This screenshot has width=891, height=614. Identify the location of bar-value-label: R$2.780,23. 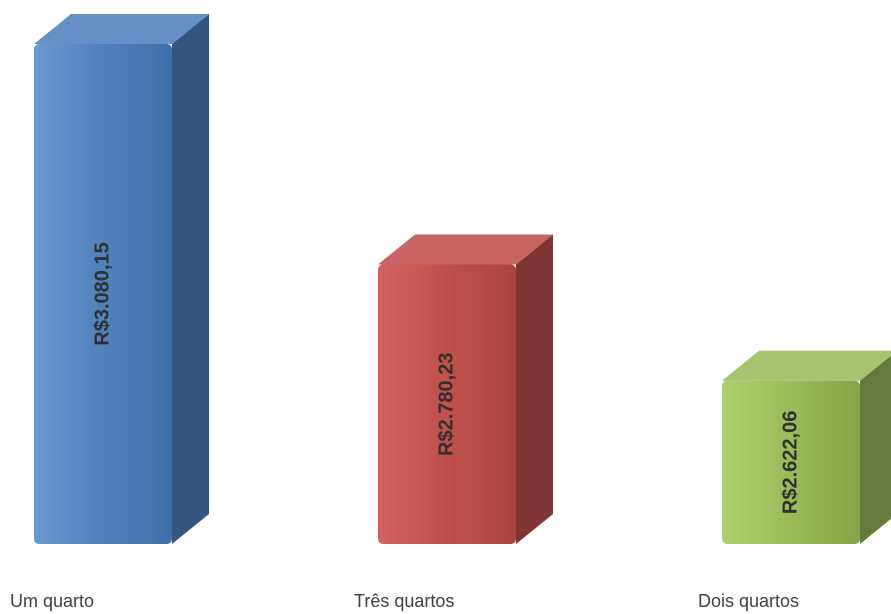
(446, 404).